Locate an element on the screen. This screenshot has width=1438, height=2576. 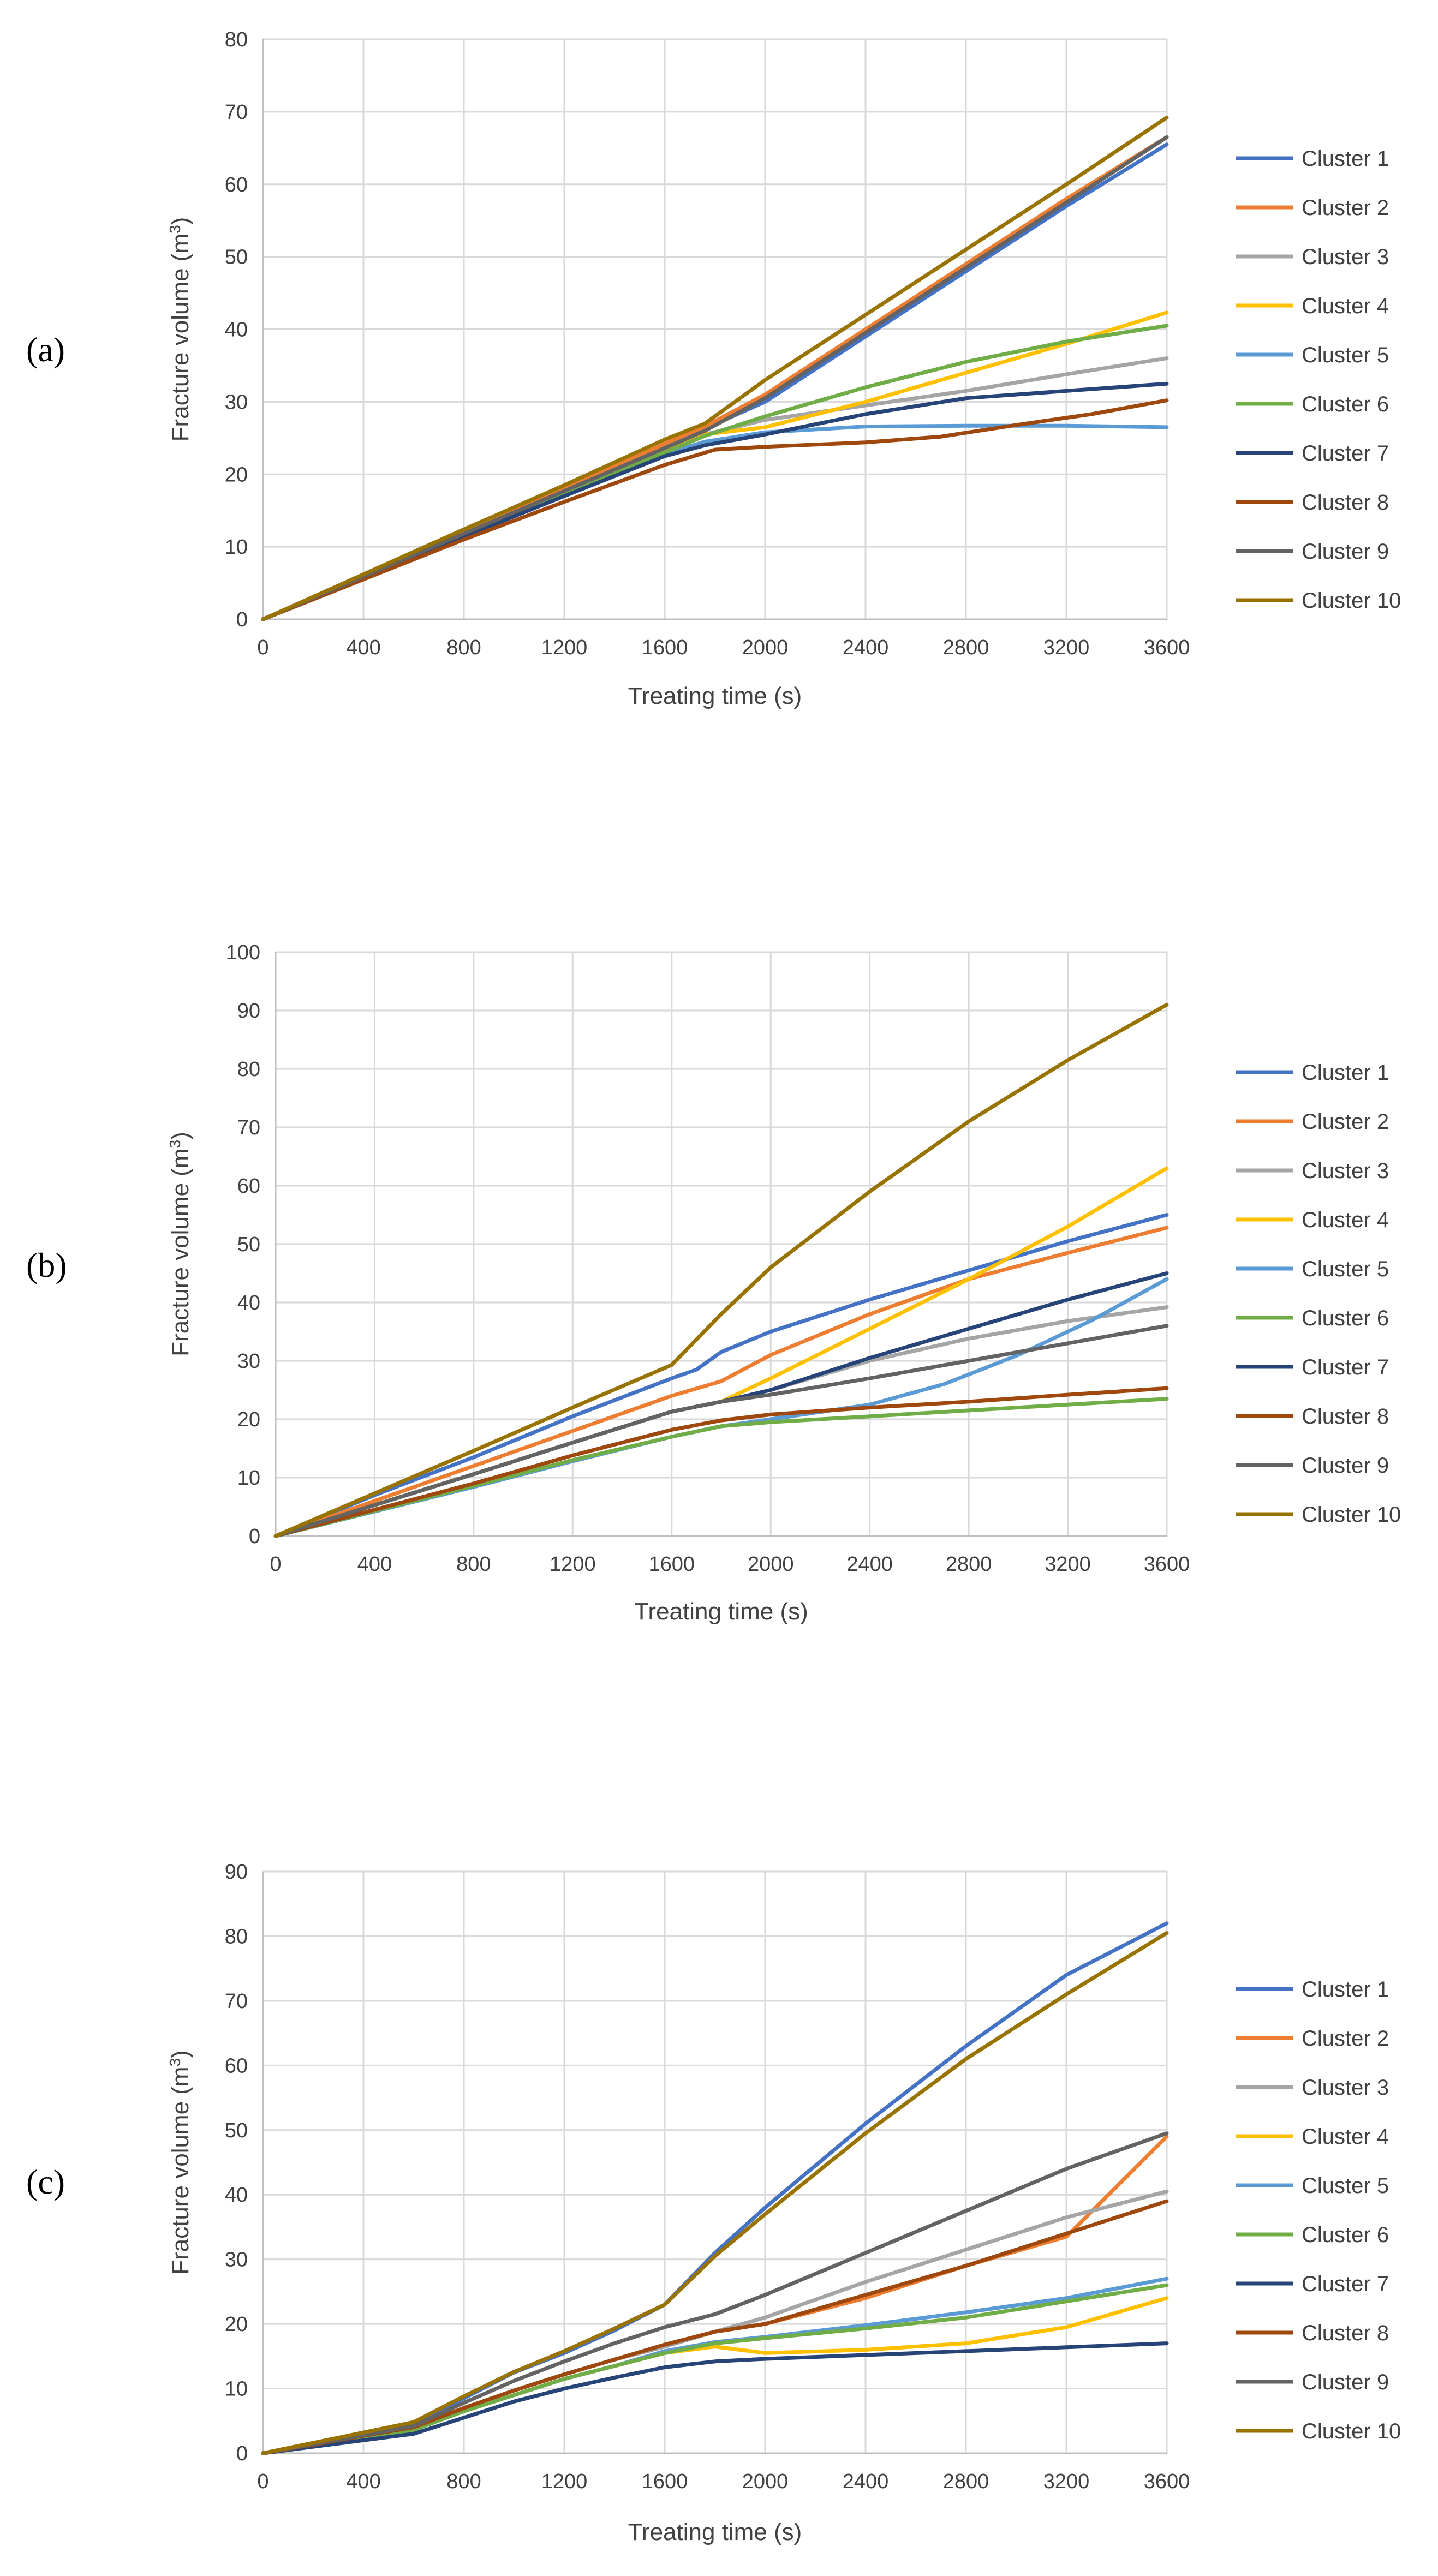
plot-area is located at coordinates (715, 2162).